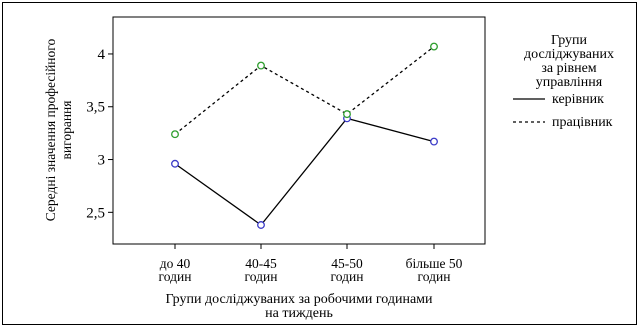  What do you see at coordinates (347, 263) in the screenshot?
I see `x-tick-label: 45-50` at bounding box center [347, 263].